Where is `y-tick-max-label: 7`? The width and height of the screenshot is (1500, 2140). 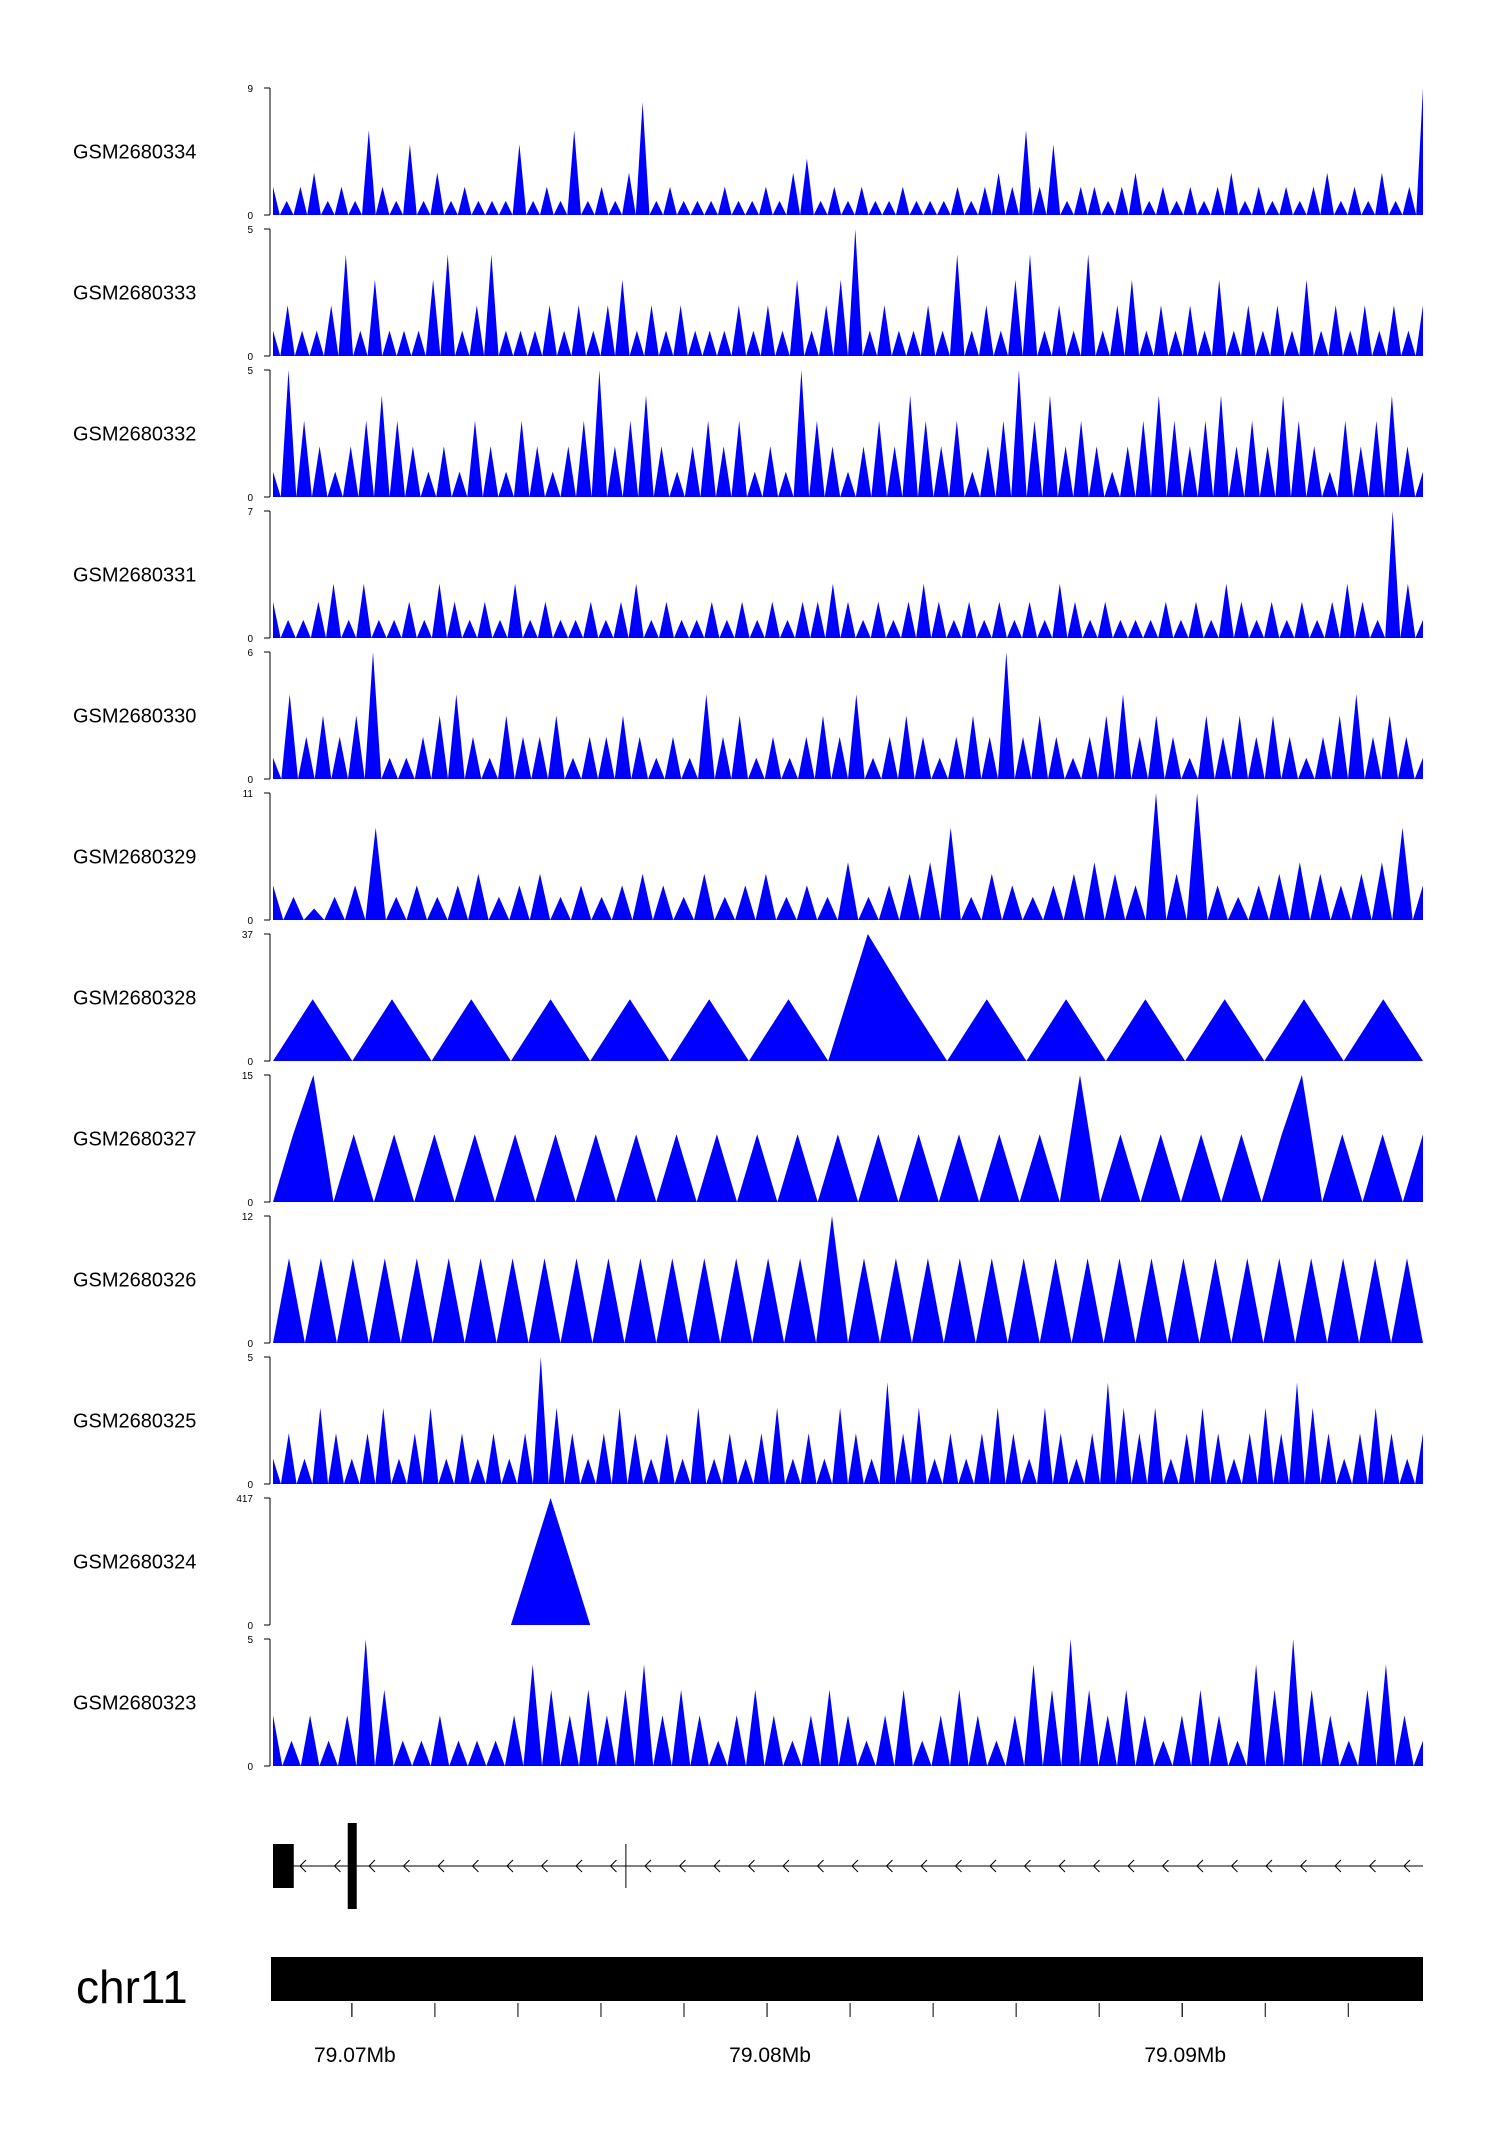
y-tick-max-label: 7 is located at coordinates (250, 512).